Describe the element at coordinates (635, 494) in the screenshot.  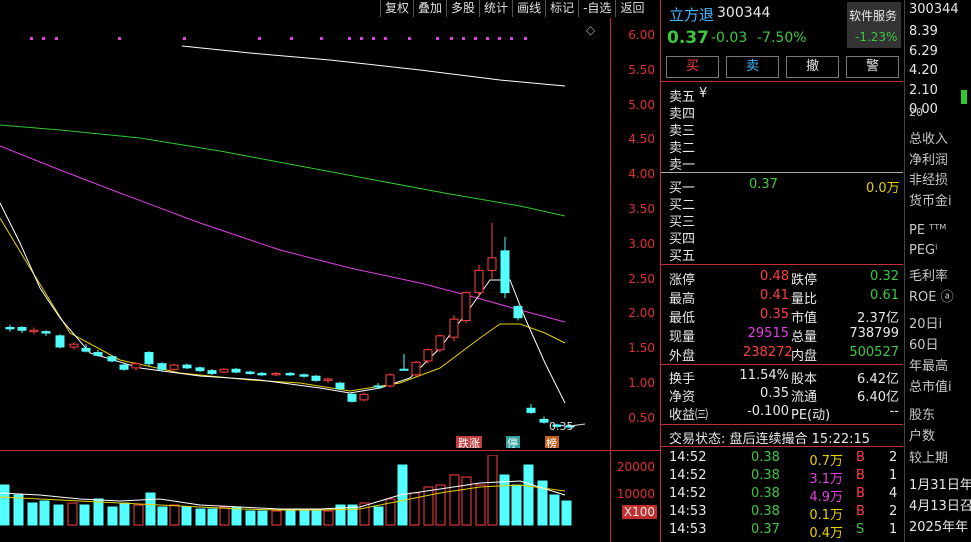
I see `volume-axis-label: 10000` at that location.